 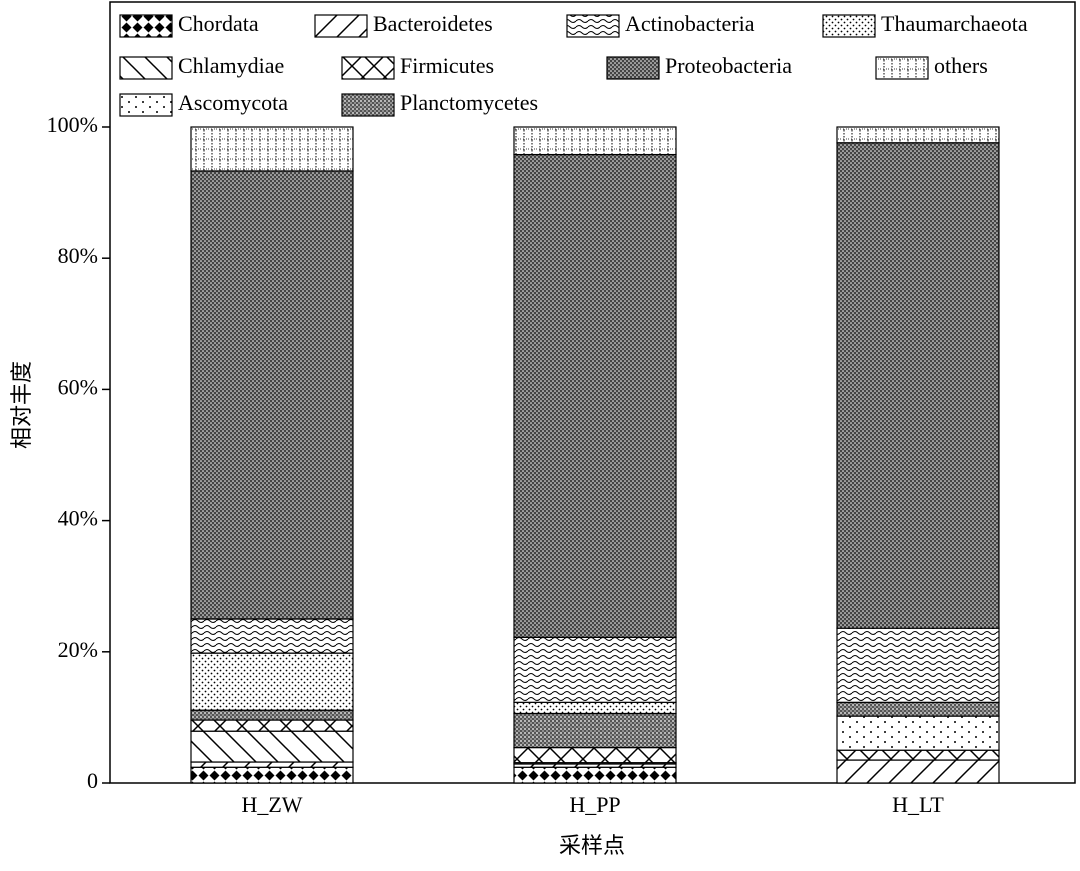 I want to click on legend-label: Ascomycota, so click(x=233, y=102).